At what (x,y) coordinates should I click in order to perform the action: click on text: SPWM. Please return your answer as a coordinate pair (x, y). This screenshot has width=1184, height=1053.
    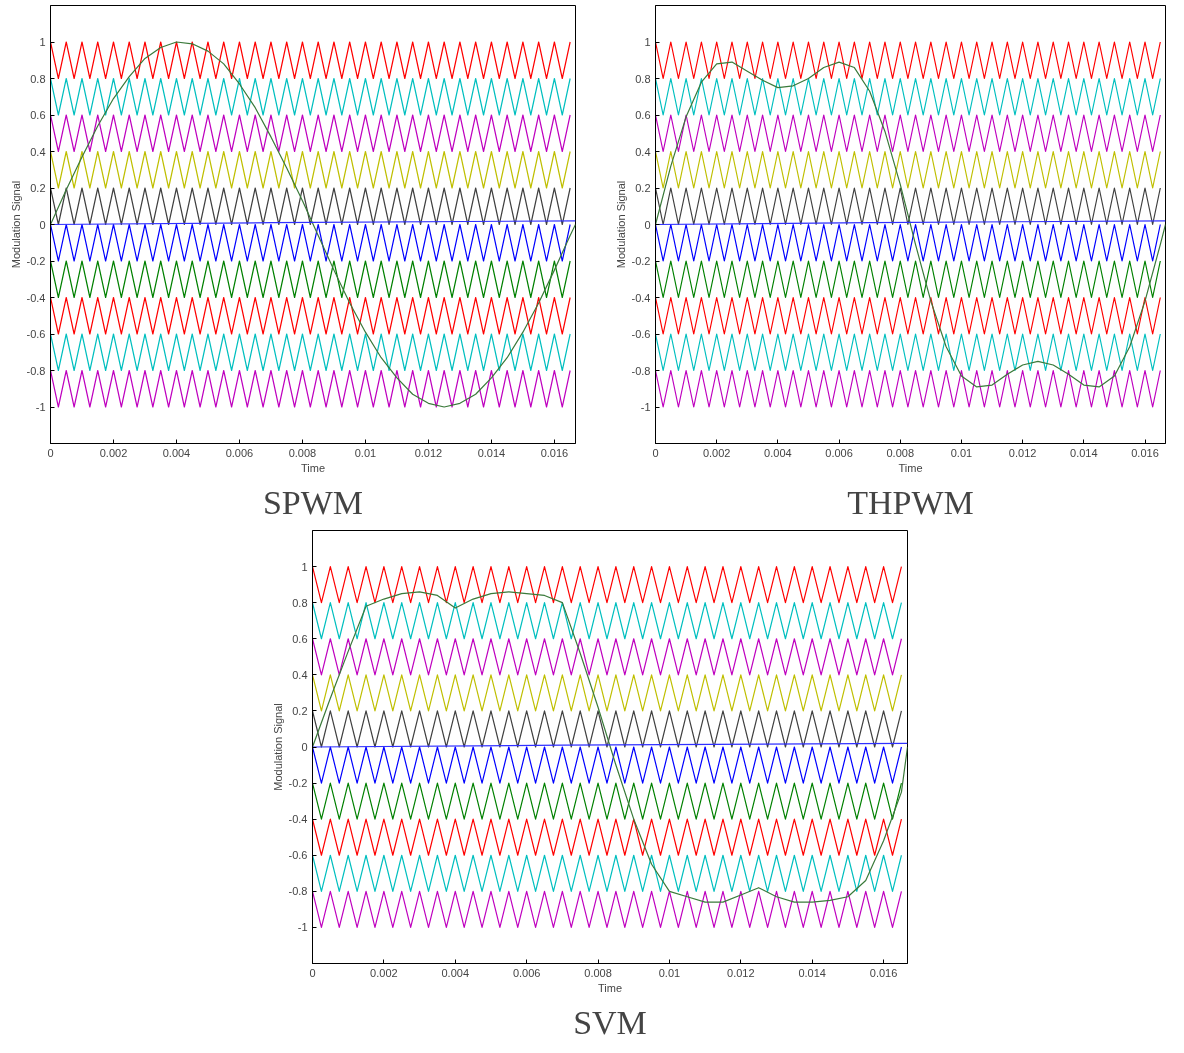
    Looking at the image, I should click on (313, 502).